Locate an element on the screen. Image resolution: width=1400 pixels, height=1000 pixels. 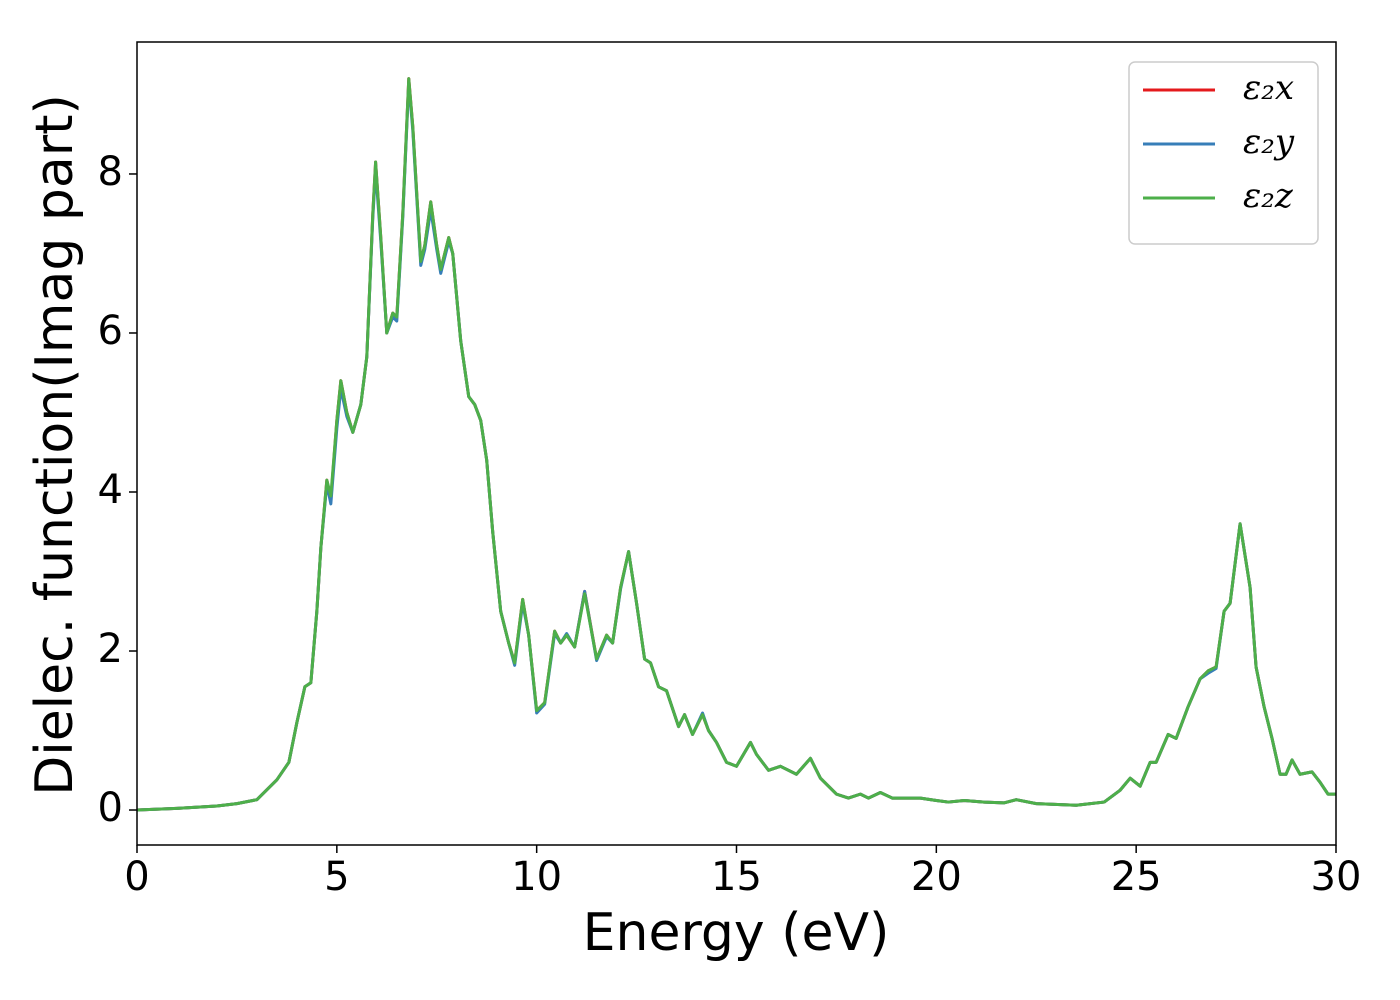
y-tick-label: 8 is located at coordinates (110, 172).